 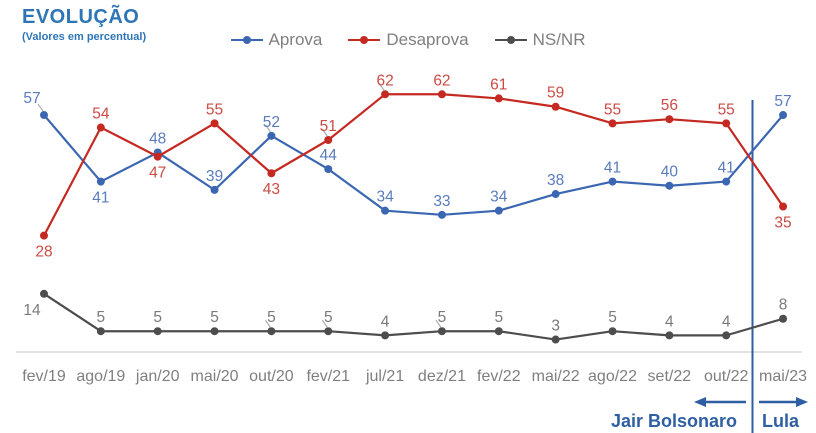 I want to click on data-label: 3, so click(x=555, y=326).